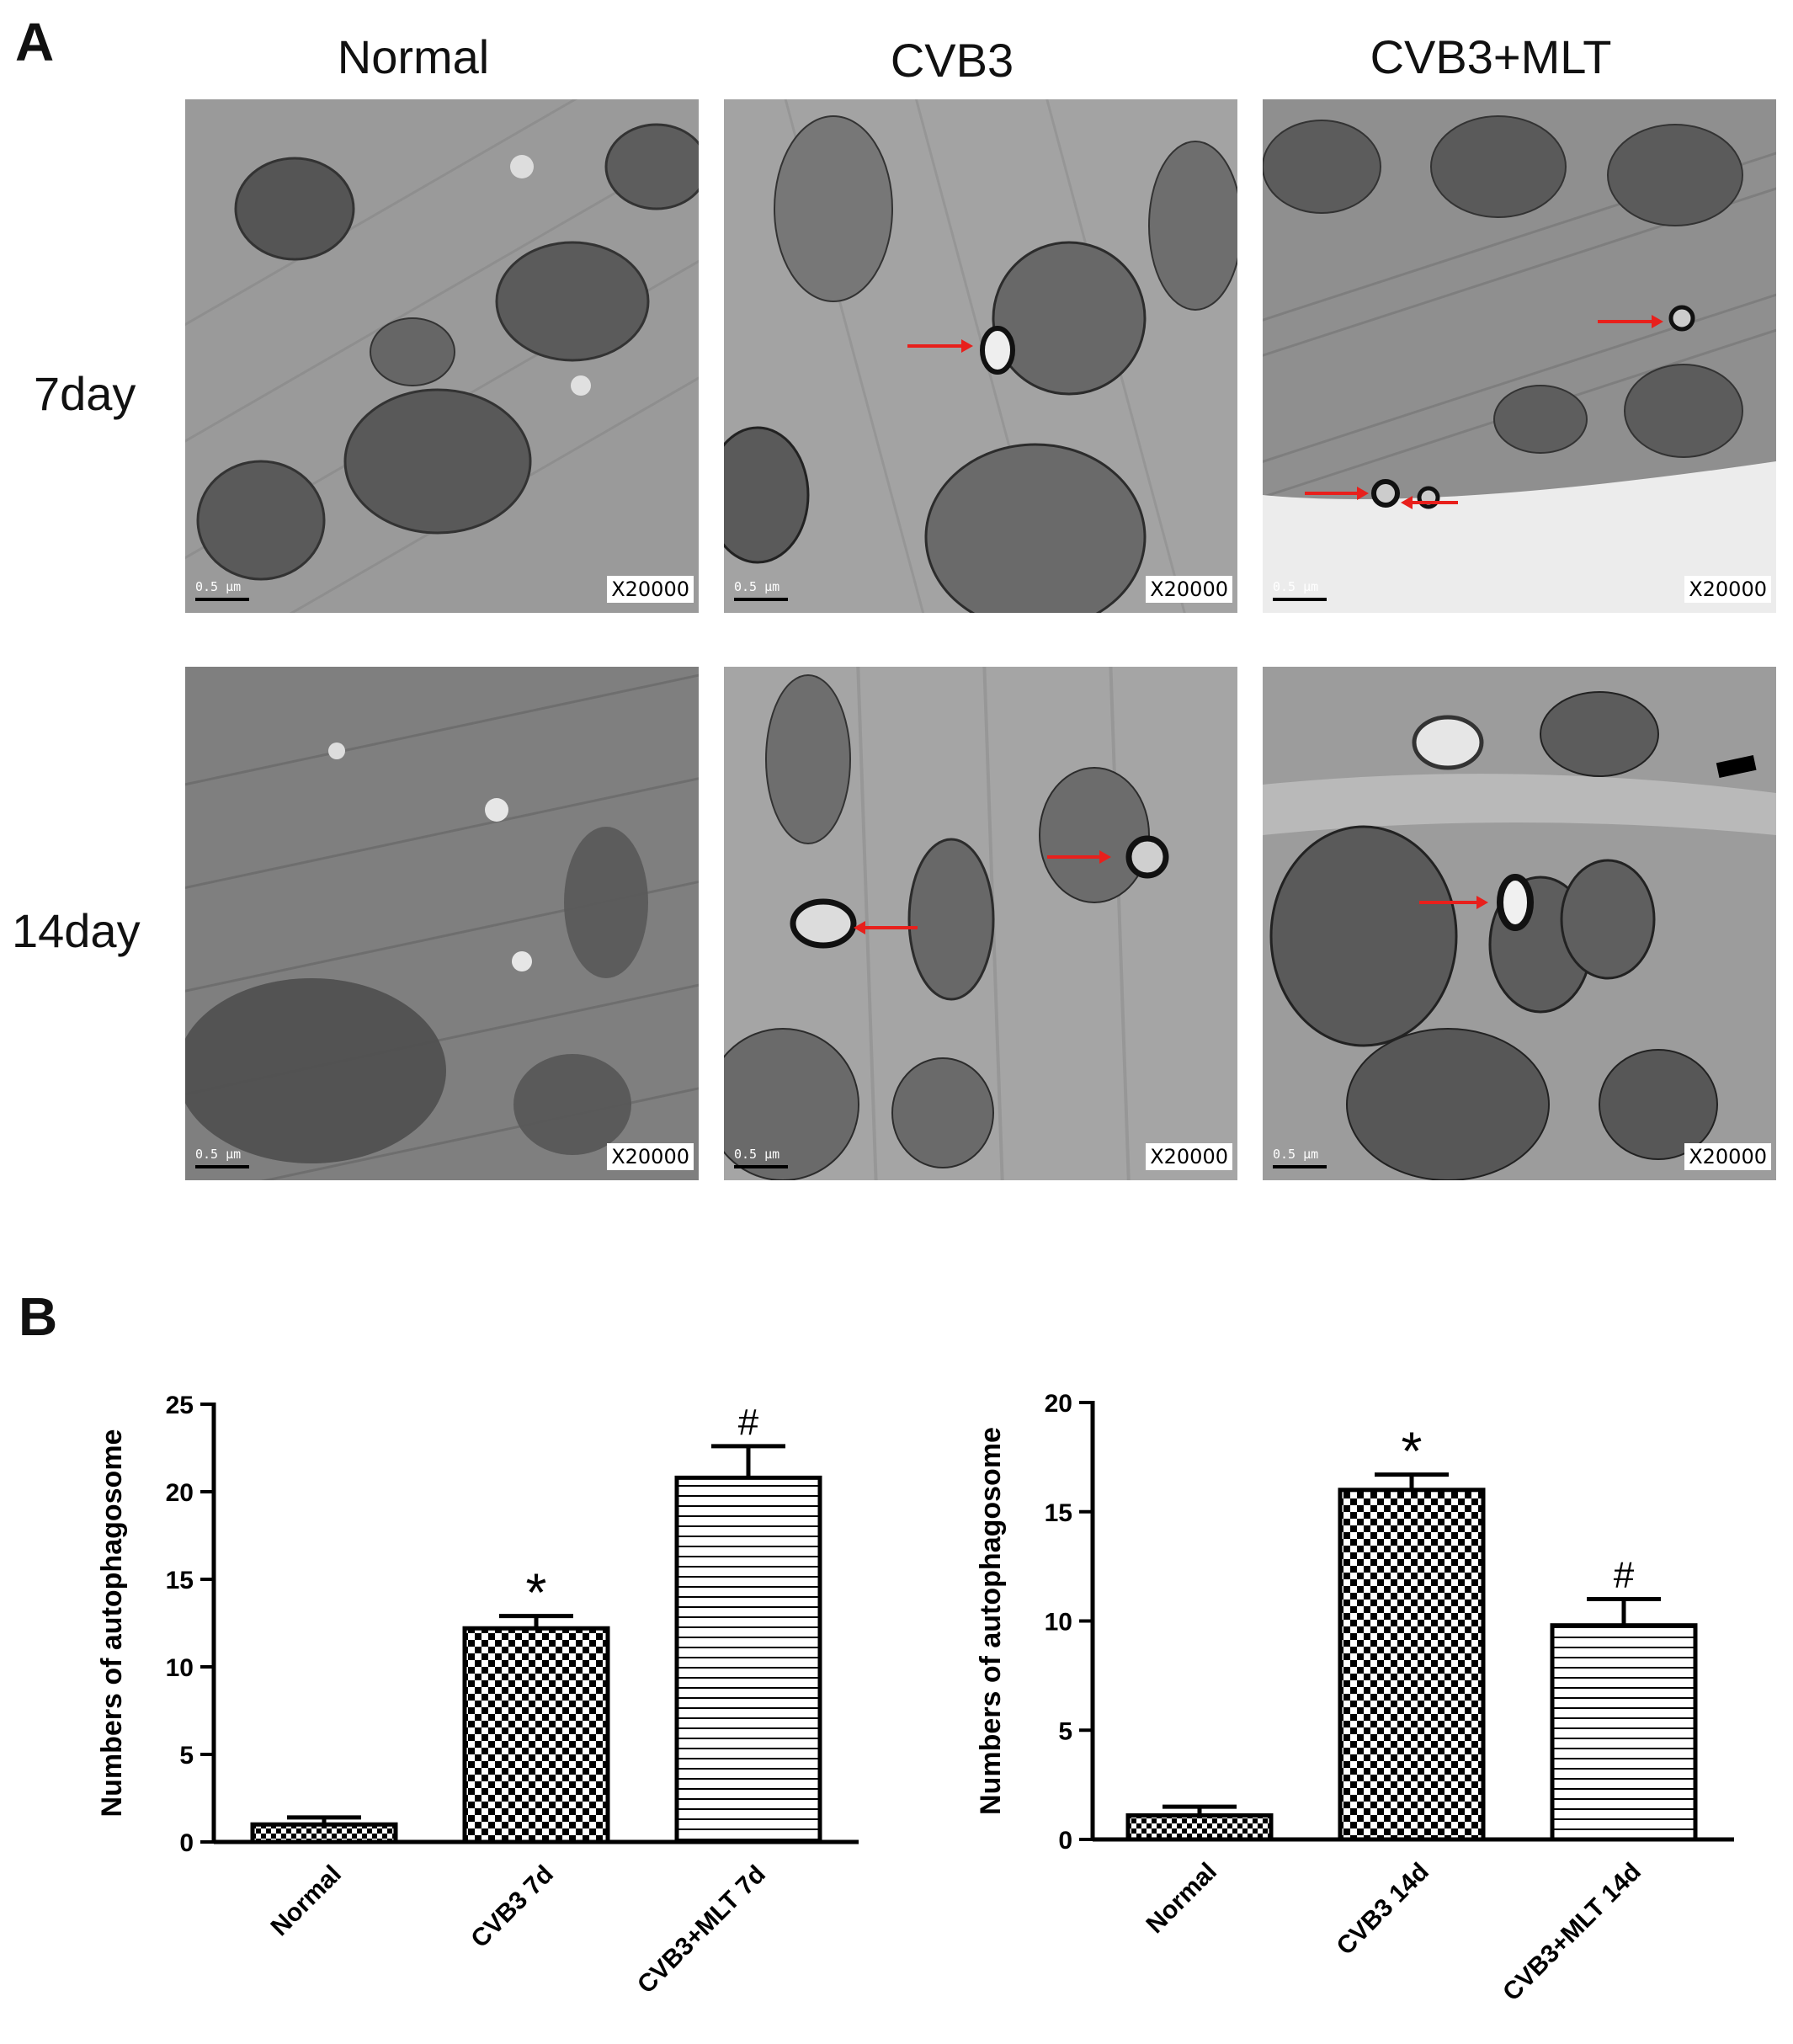 This screenshot has height=2044, width=1793. What do you see at coordinates (512, 1907) in the screenshot?
I see `x-tick-label: CVB3 7d` at bounding box center [512, 1907].